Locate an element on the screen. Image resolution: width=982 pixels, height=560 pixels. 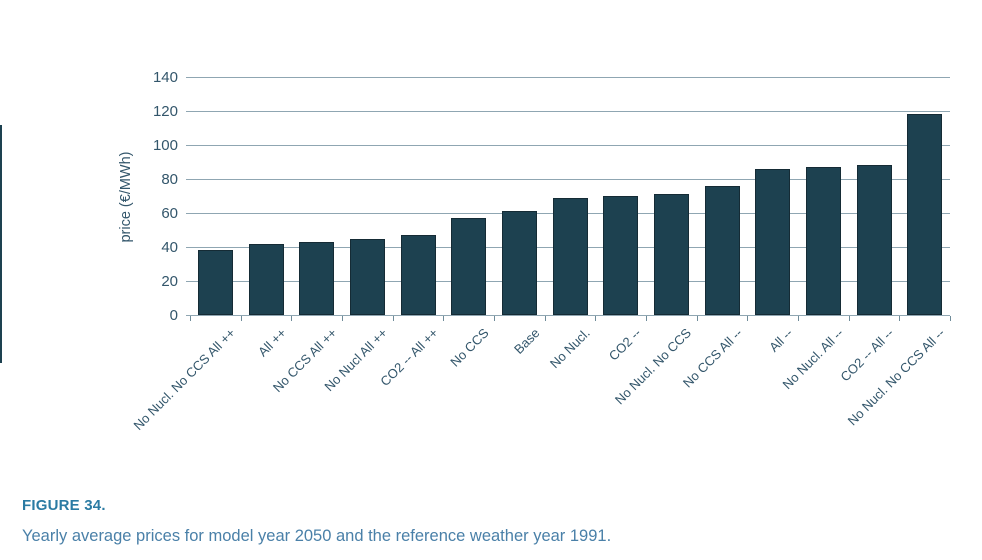
y-tick-label: 140 is located at coordinates (165, 77).